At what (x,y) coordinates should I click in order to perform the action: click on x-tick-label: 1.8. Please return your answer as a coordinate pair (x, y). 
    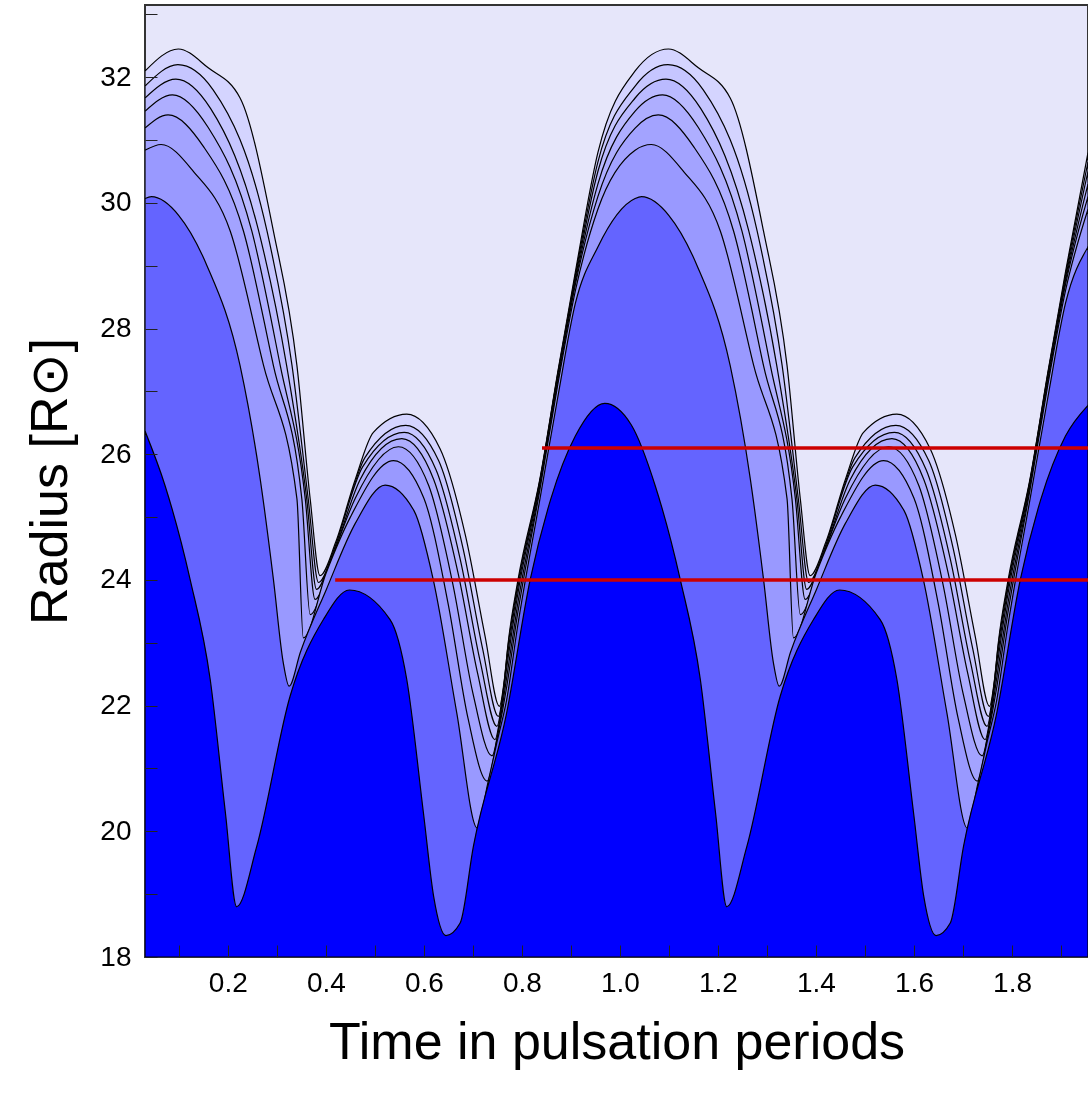
    Looking at the image, I should click on (1012, 982).